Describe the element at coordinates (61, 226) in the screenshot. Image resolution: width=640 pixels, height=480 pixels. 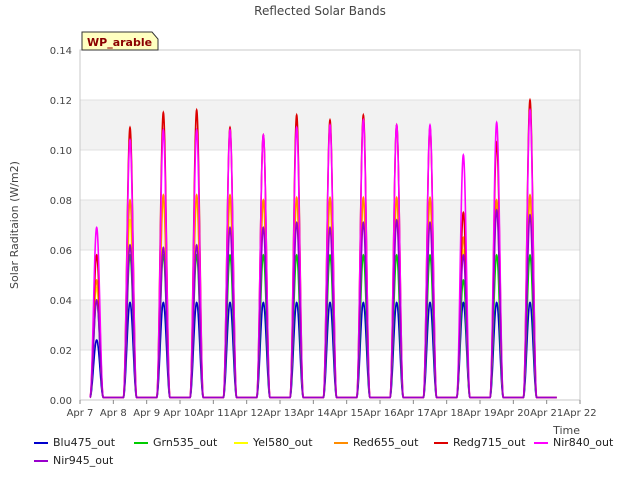
I see `y-ticks: 0.00 0.02 0.04 0.06 0.08 0.10 0.12 0.14` at that location.